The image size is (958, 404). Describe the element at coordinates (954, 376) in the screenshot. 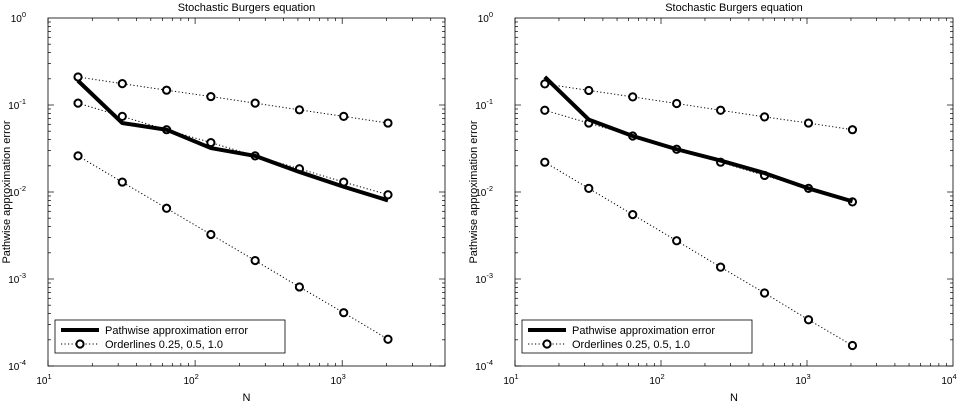

I see `x-tick-label-exponent: 4` at that location.